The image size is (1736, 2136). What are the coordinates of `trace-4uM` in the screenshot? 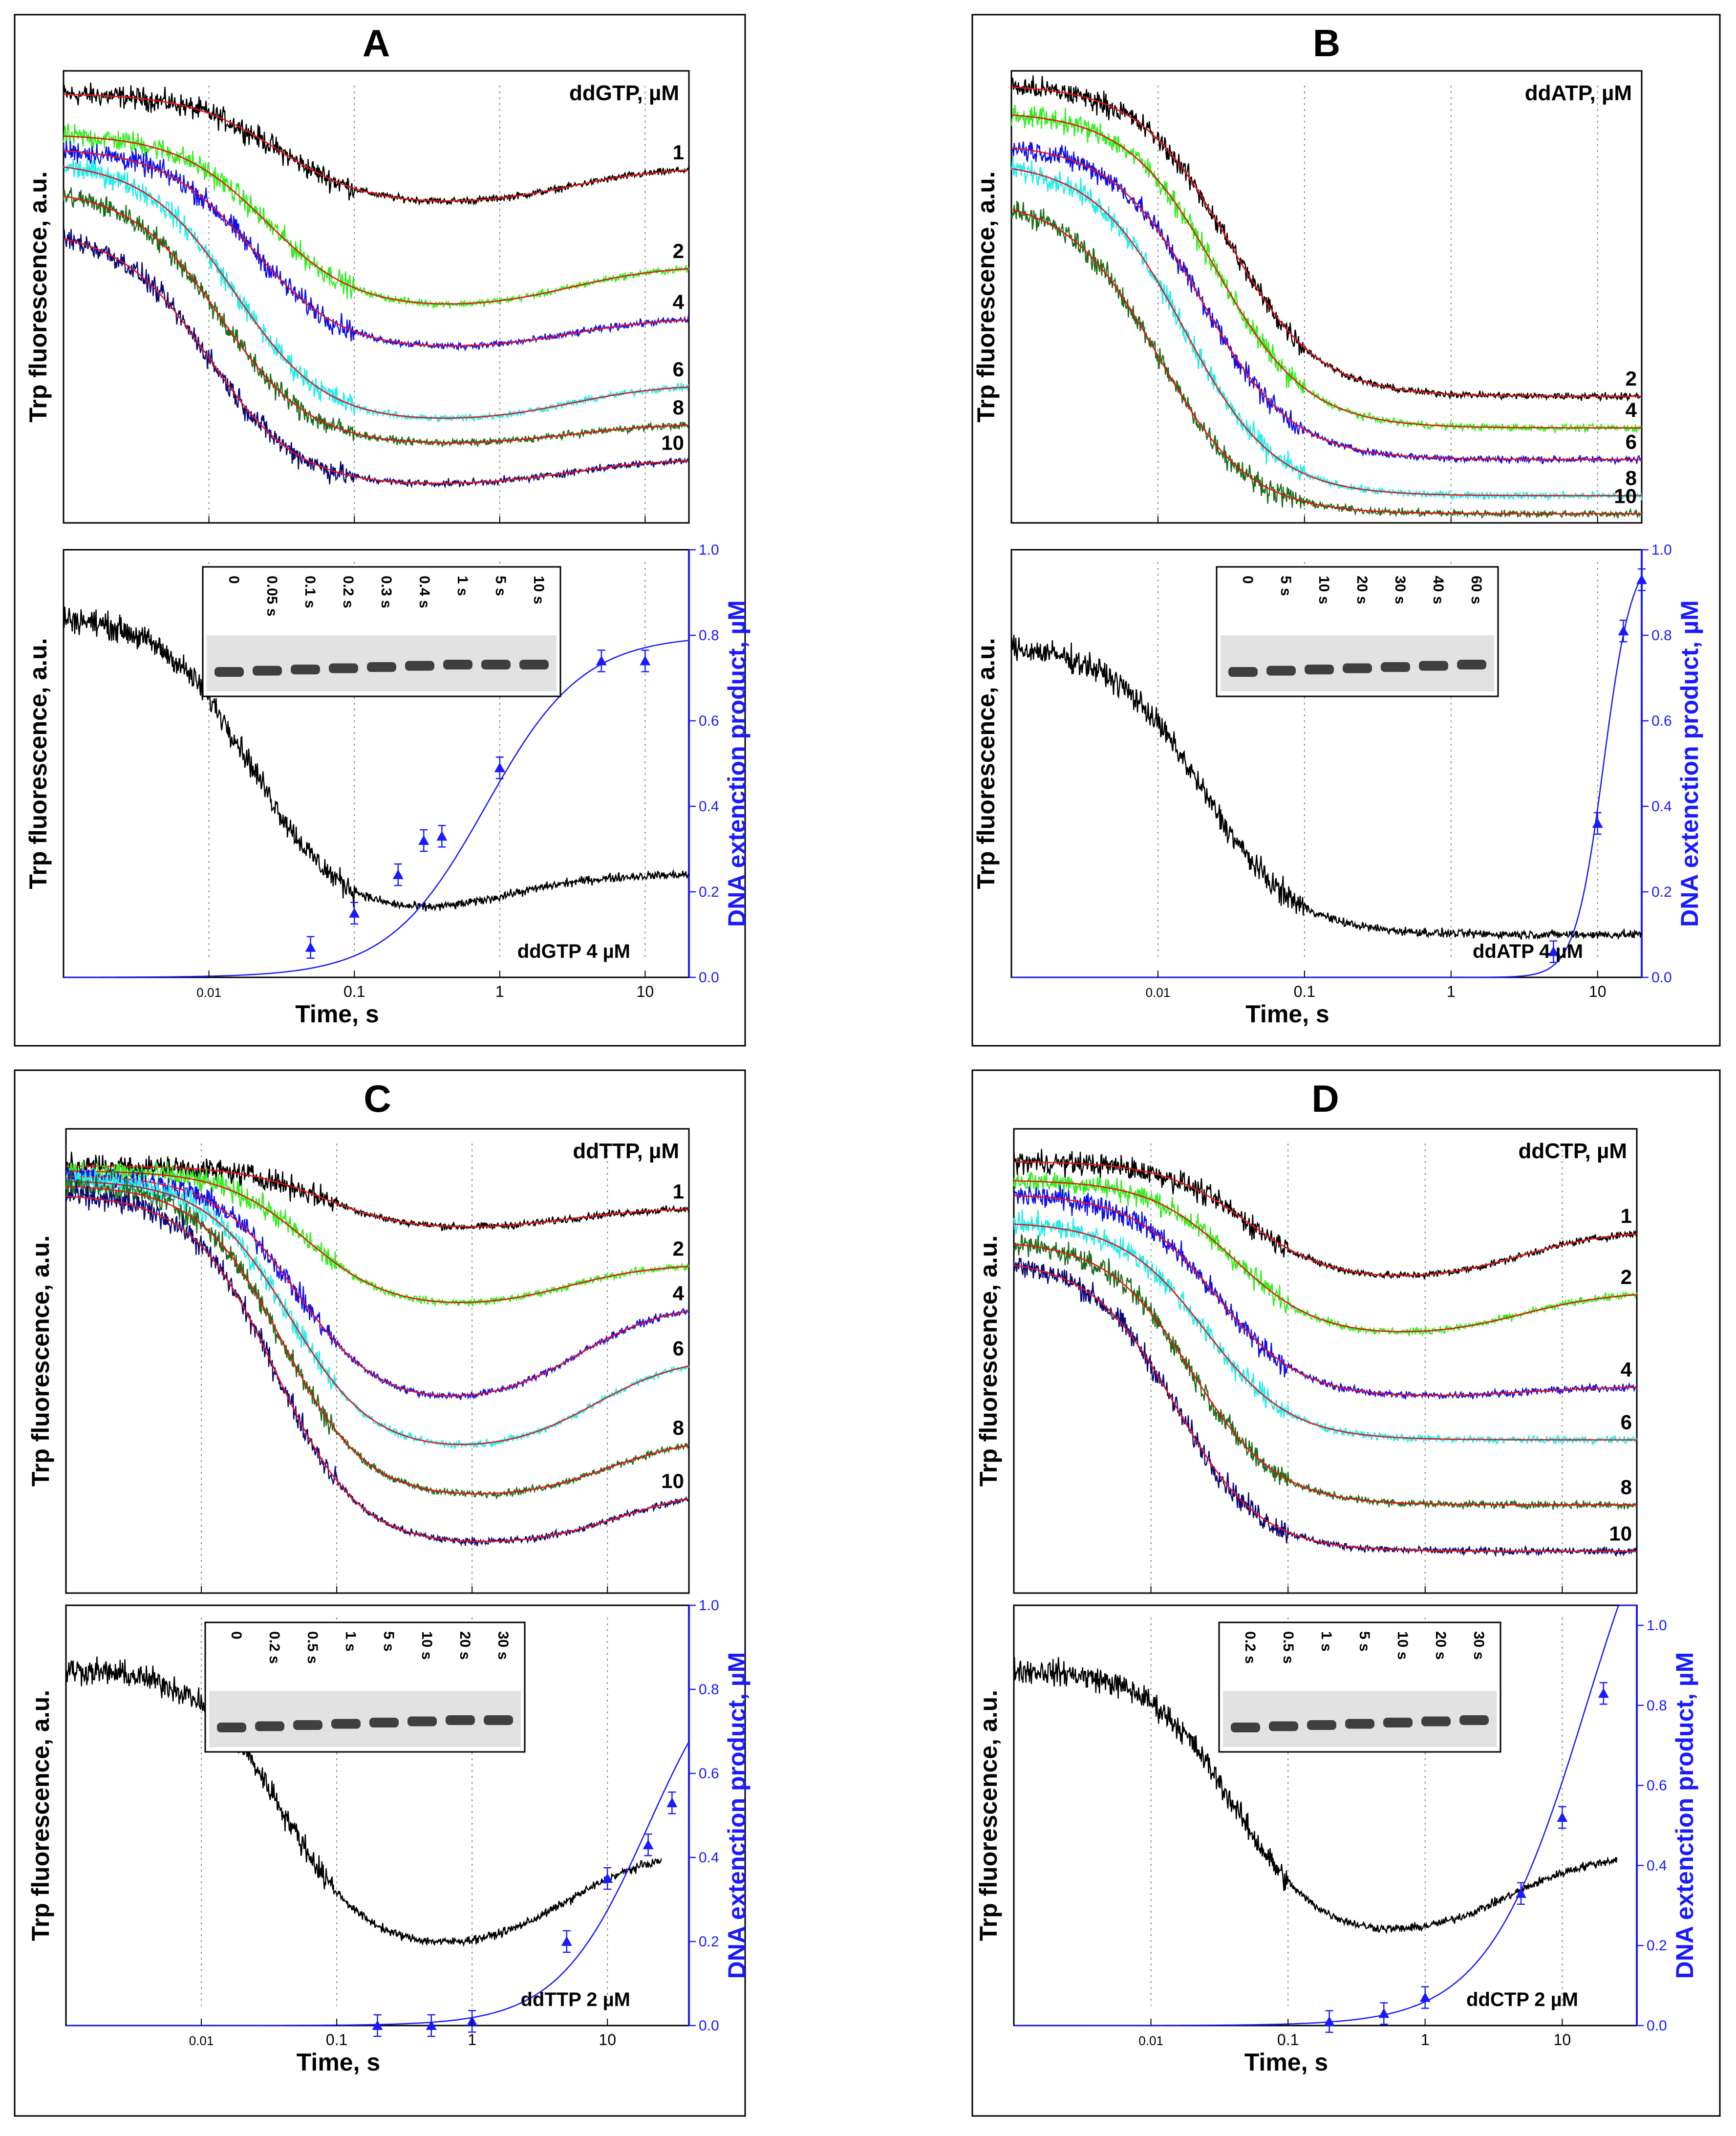 It's located at (1326, 270).